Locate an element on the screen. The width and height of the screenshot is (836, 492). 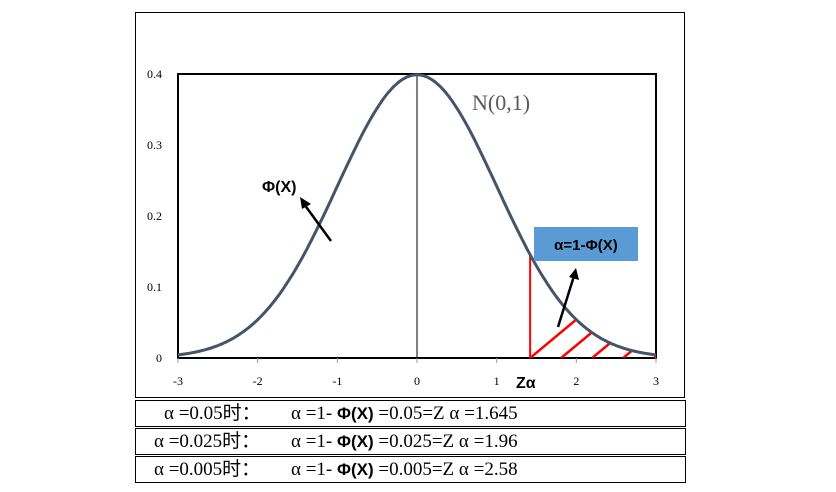
alpha-box is located at coordinates (586, 244).